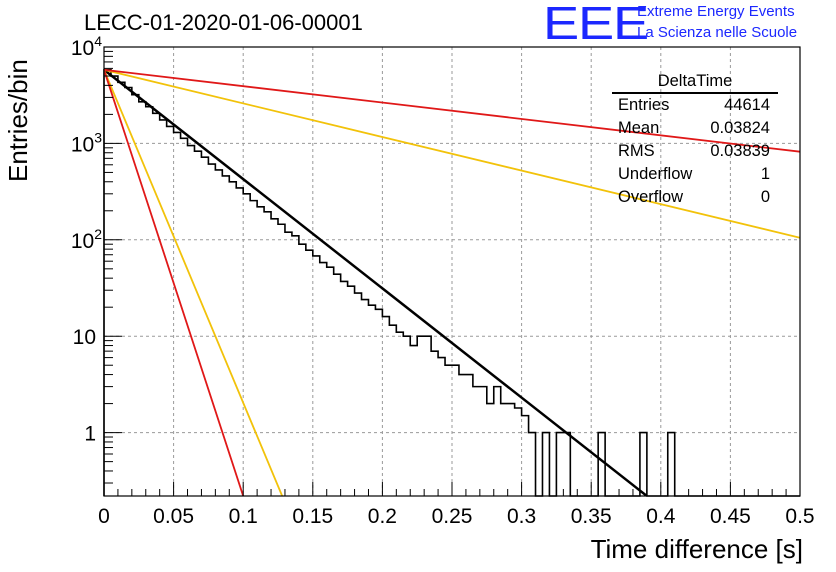 Image resolution: width=836 pixels, height=572 pixels. Describe the element at coordinates (84, 337) in the screenshot. I see `y-tick-label: 10` at that location.